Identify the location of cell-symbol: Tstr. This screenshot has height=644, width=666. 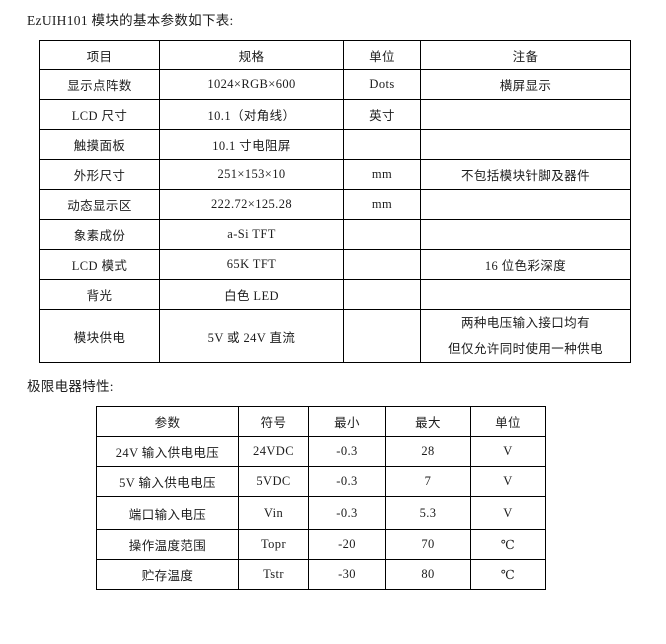
(273, 574).